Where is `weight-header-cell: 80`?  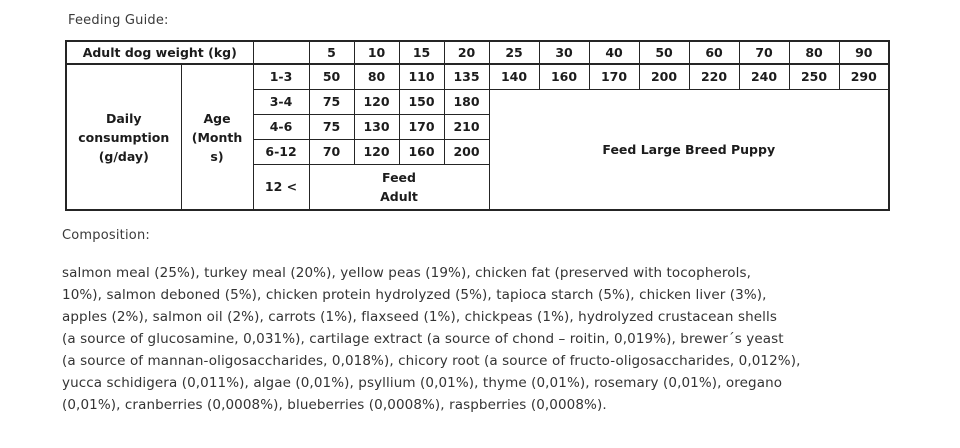 weight-header-cell: 80 is located at coordinates (814, 52).